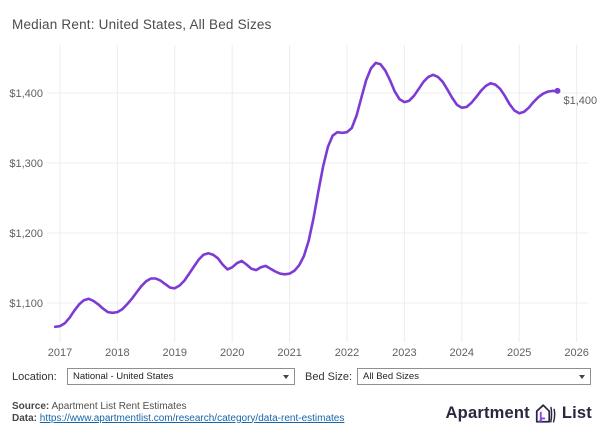 This screenshot has height=440, width=600. Describe the element at coordinates (347, 353) in the screenshot. I see `x-tick-label: 2022` at that location.